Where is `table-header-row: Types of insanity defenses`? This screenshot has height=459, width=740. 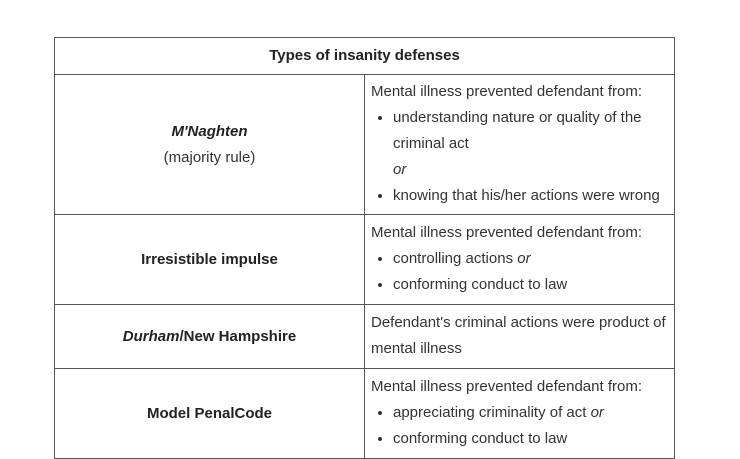 table-header-row: Types of insanity defenses is located at coordinates (364, 56).